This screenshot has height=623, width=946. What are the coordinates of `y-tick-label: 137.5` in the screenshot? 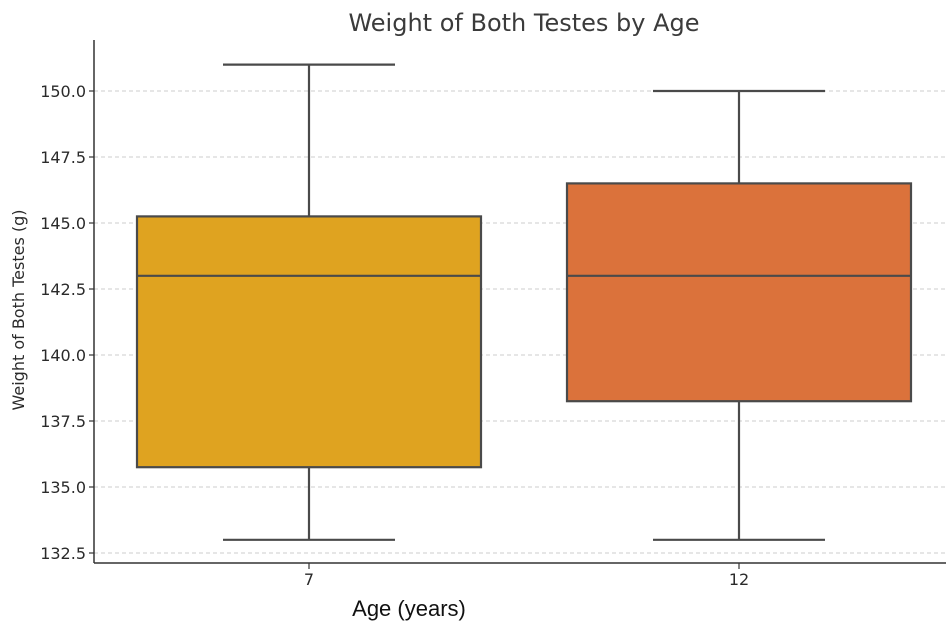 It's located at (63, 421).